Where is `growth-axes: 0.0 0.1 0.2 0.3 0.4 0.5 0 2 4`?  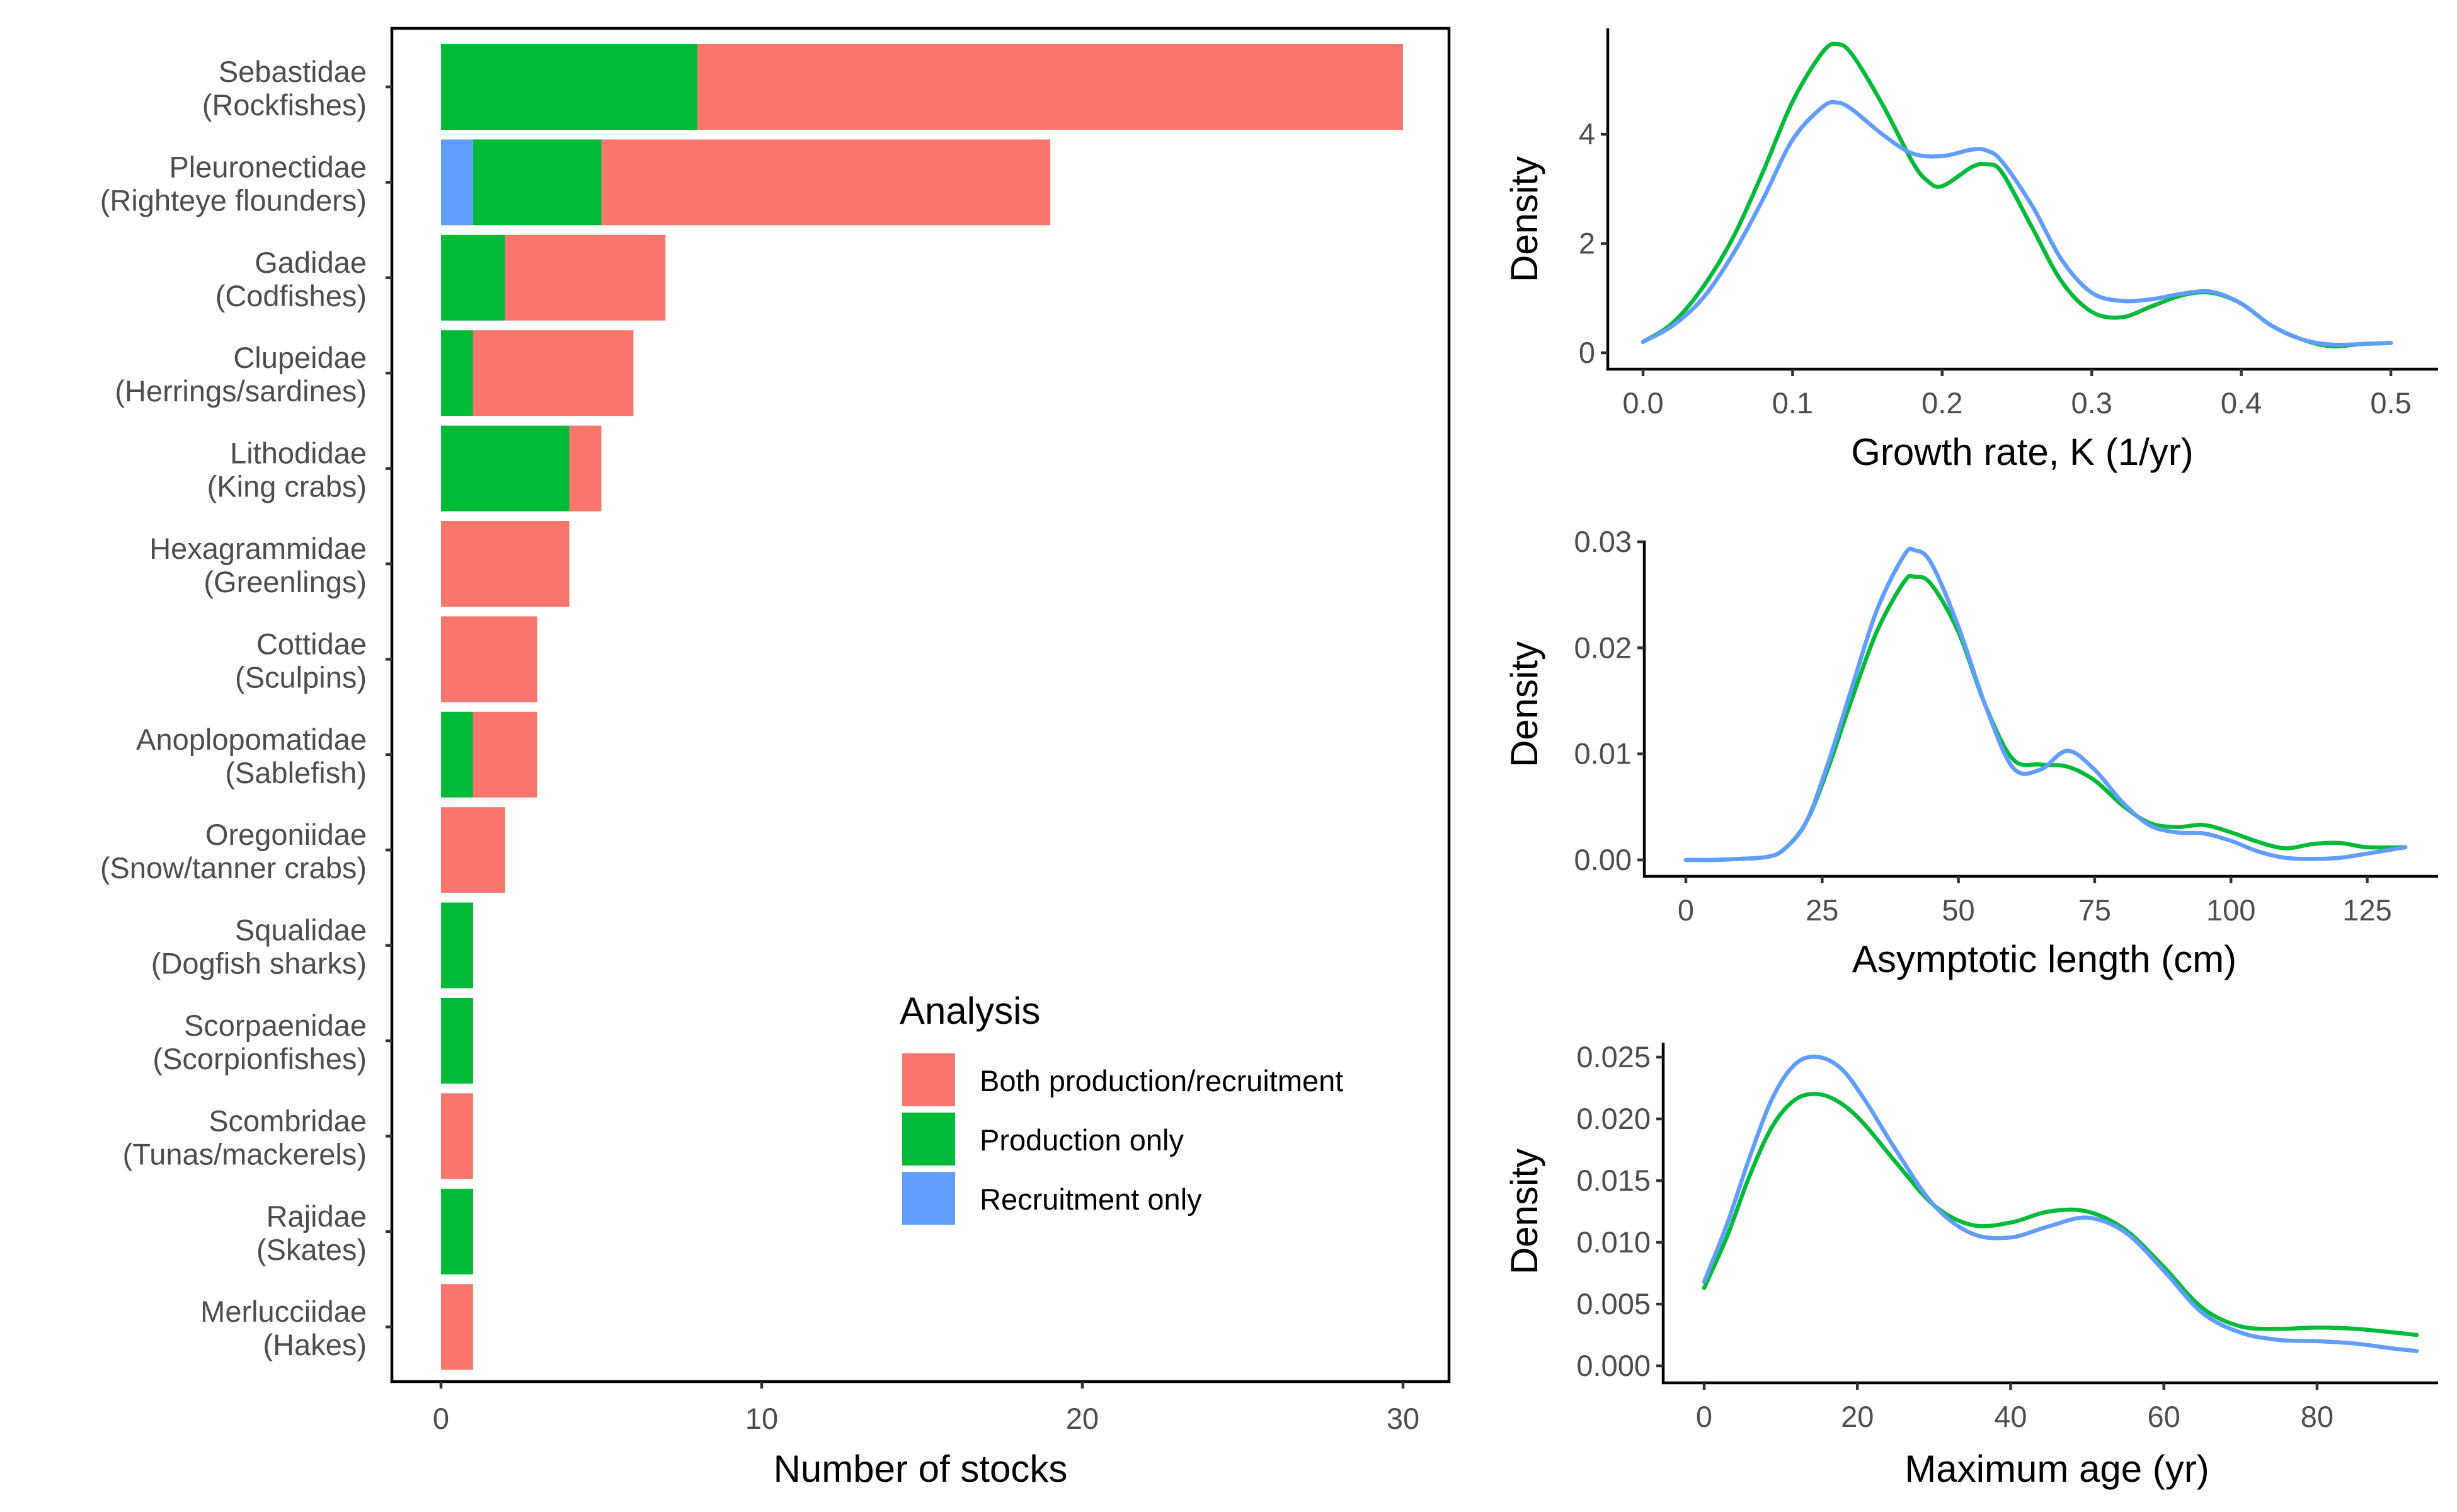 growth-axes: 0.0 0.1 0.2 0.3 0.4 0.5 0 2 4 is located at coordinates (2008, 224).